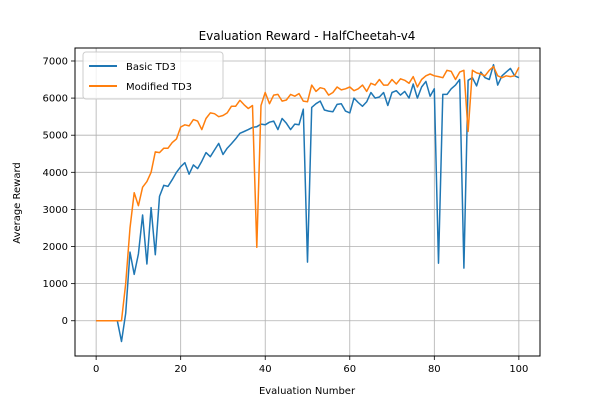 This screenshot has height=400, width=600. What do you see at coordinates (55, 210) in the screenshot?
I see `y-tick-label: 3000` at bounding box center [55, 210].